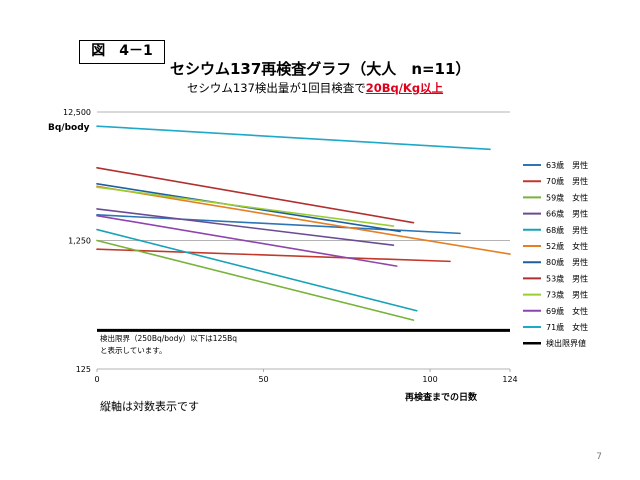 This screenshot has height=480, width=640. What do you see at coordinates (567, 246) in the screenshot?
I see `legend-entry-5: 52歳 女性` at bounding box center [567, 246].